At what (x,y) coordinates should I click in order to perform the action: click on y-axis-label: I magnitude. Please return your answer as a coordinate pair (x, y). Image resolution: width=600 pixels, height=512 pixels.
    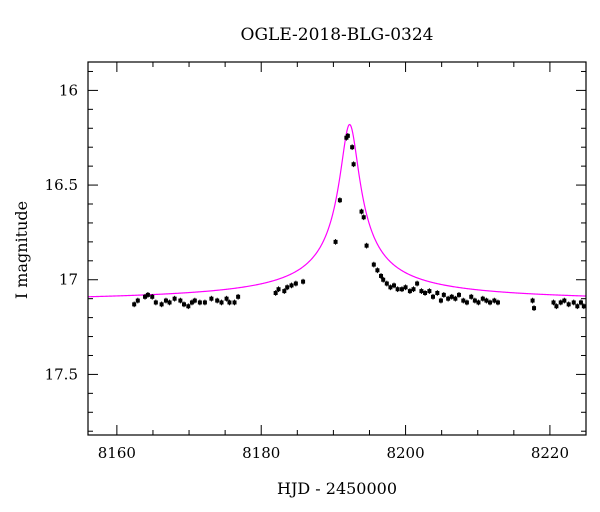
    Looking at the image, I should click on (21, 250).